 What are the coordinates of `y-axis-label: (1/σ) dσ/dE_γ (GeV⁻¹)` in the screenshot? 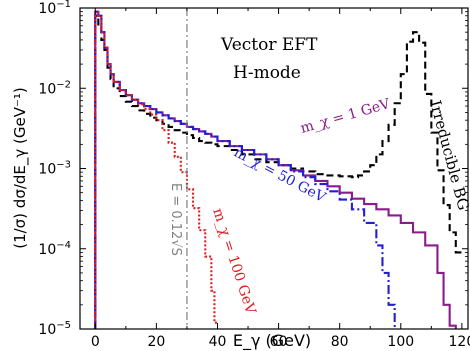 It's located at (20, 168).